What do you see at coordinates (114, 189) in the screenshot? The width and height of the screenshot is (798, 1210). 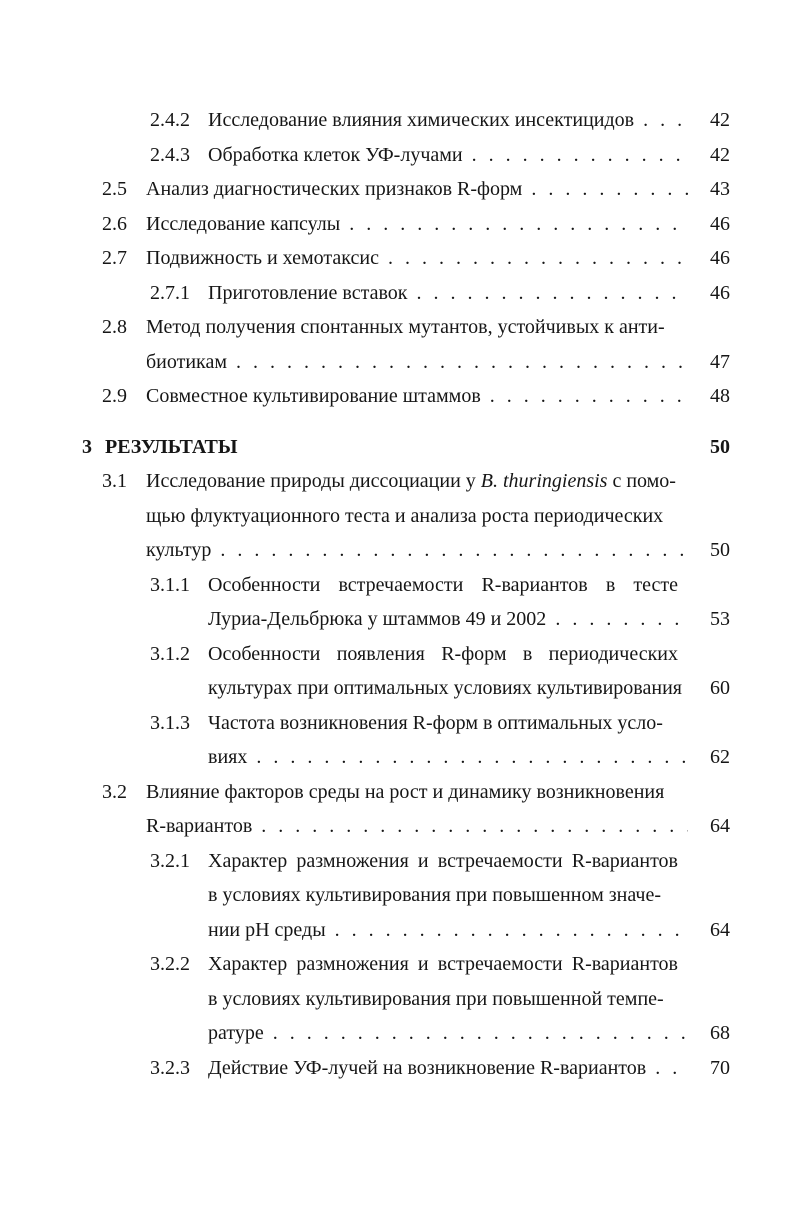 I see `toc-entry-number: 2.5` at bounding box center [114, 189].